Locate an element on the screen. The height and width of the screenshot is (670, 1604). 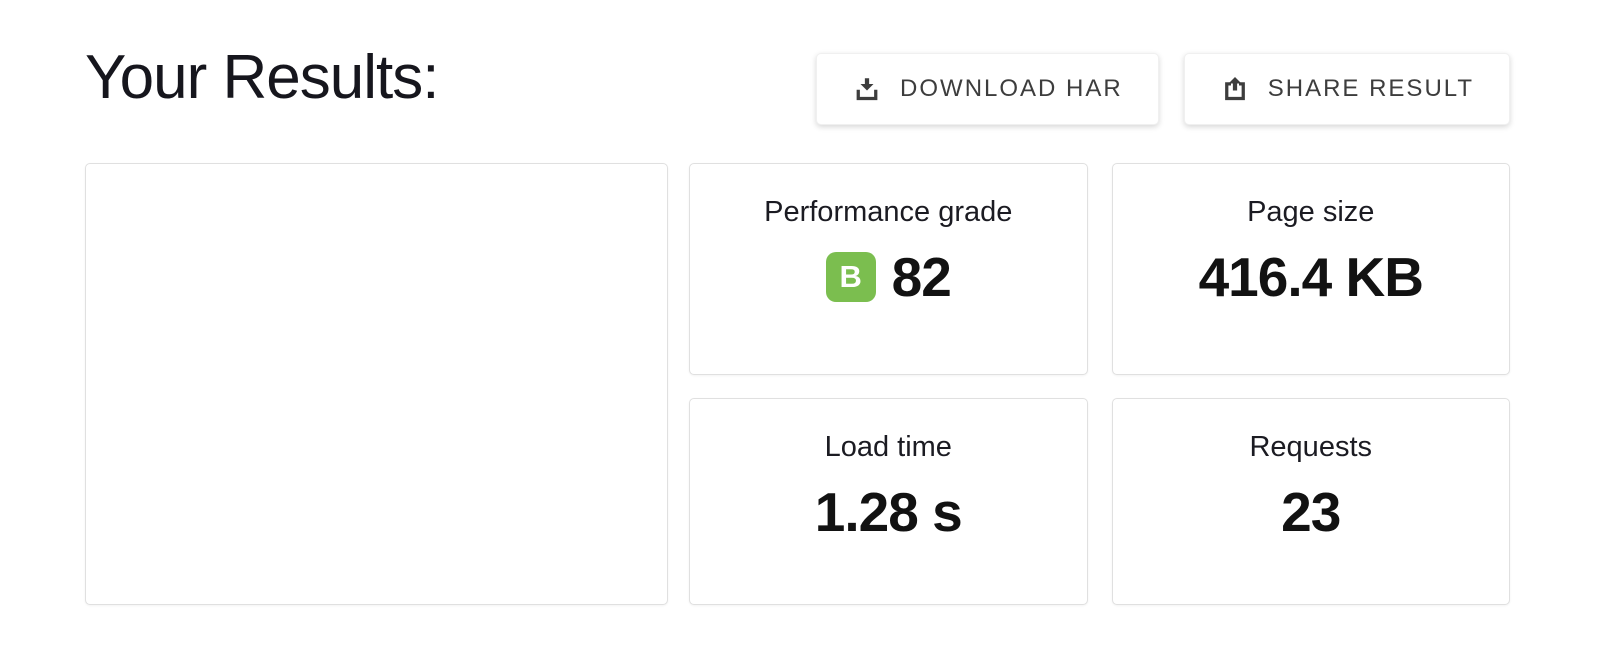
page-title: Your Results: is located at coordinates (262, 77).